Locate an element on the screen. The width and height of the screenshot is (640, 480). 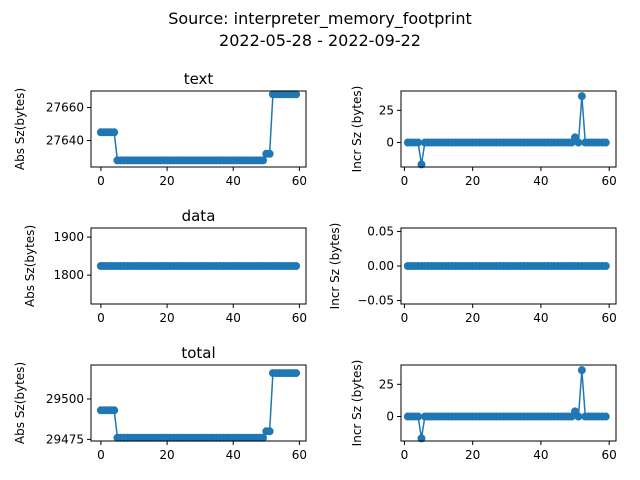
subplot-1: 0 20 40 60 27640 27660 text Abs Sz(bytes) is located at coordinates (160, 129).